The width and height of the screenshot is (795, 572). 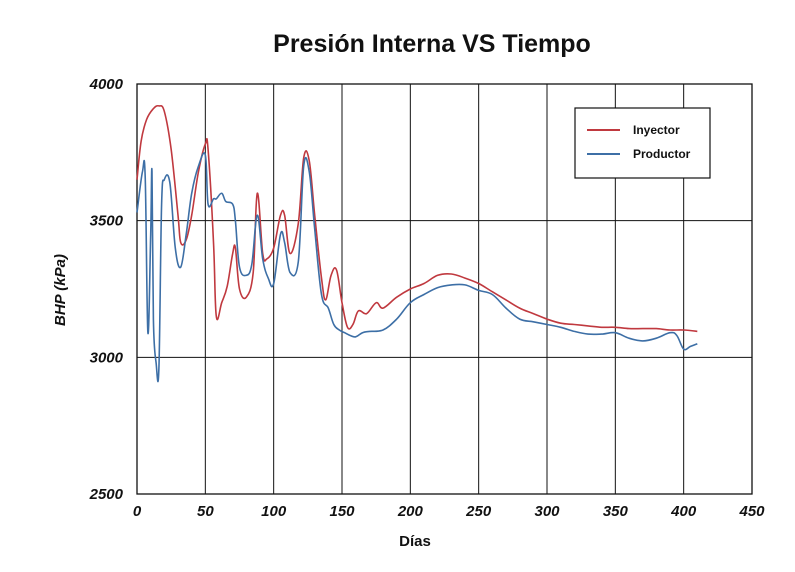 What do you see at coordinates (662, 154) in the screenshot?
I see `legend-label-productor: Productor` at bounding box center [662, 154].